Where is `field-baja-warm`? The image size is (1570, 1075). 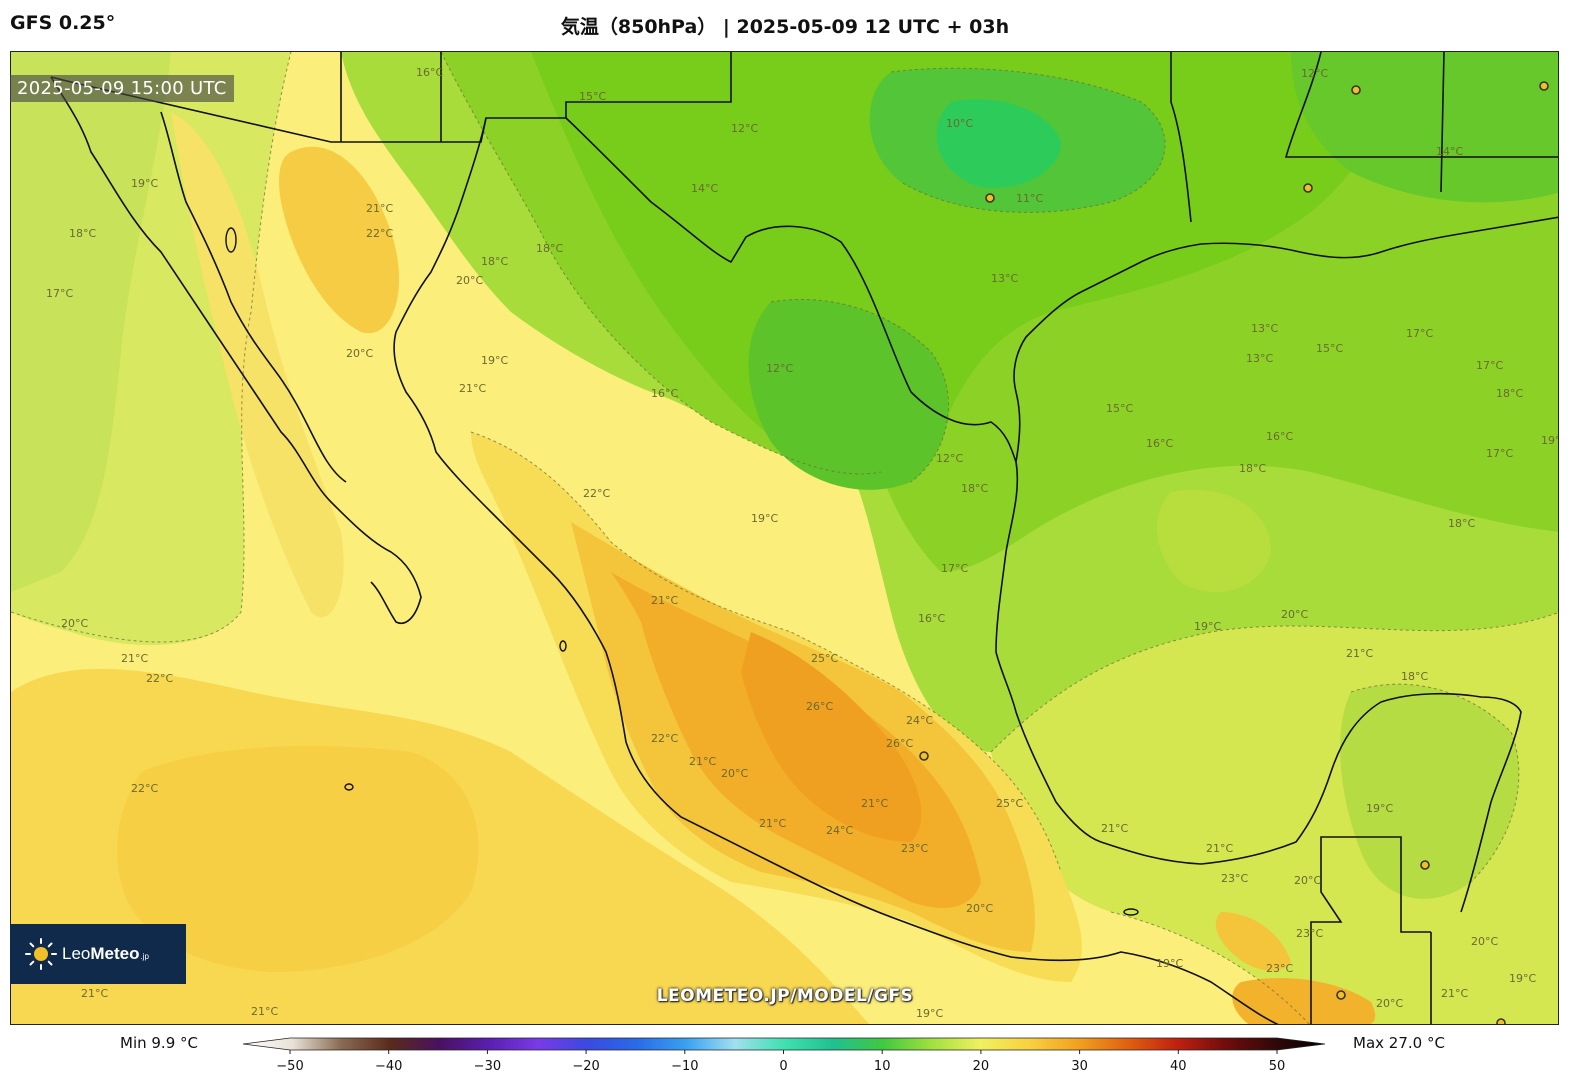 field-baja-warm is located at coordinates (339, 240).